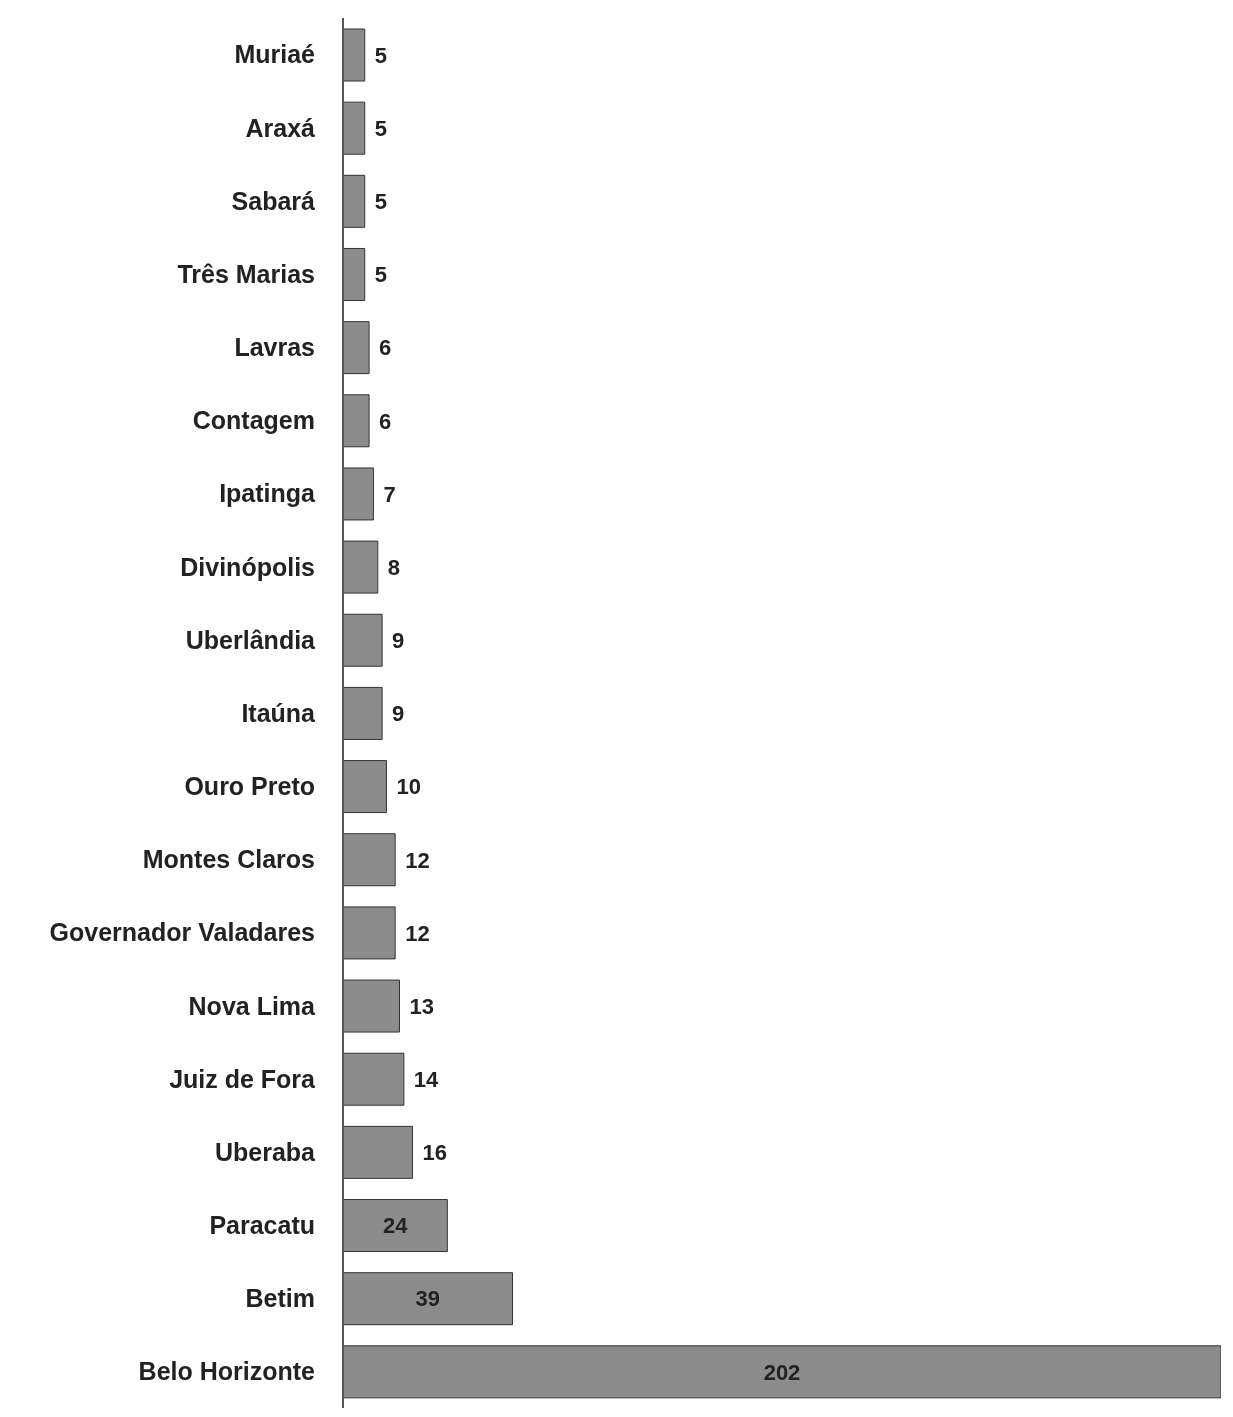 The image size is (1233, 1417). I want to click on y-tick-label: Três Marias, so click(246, 273).